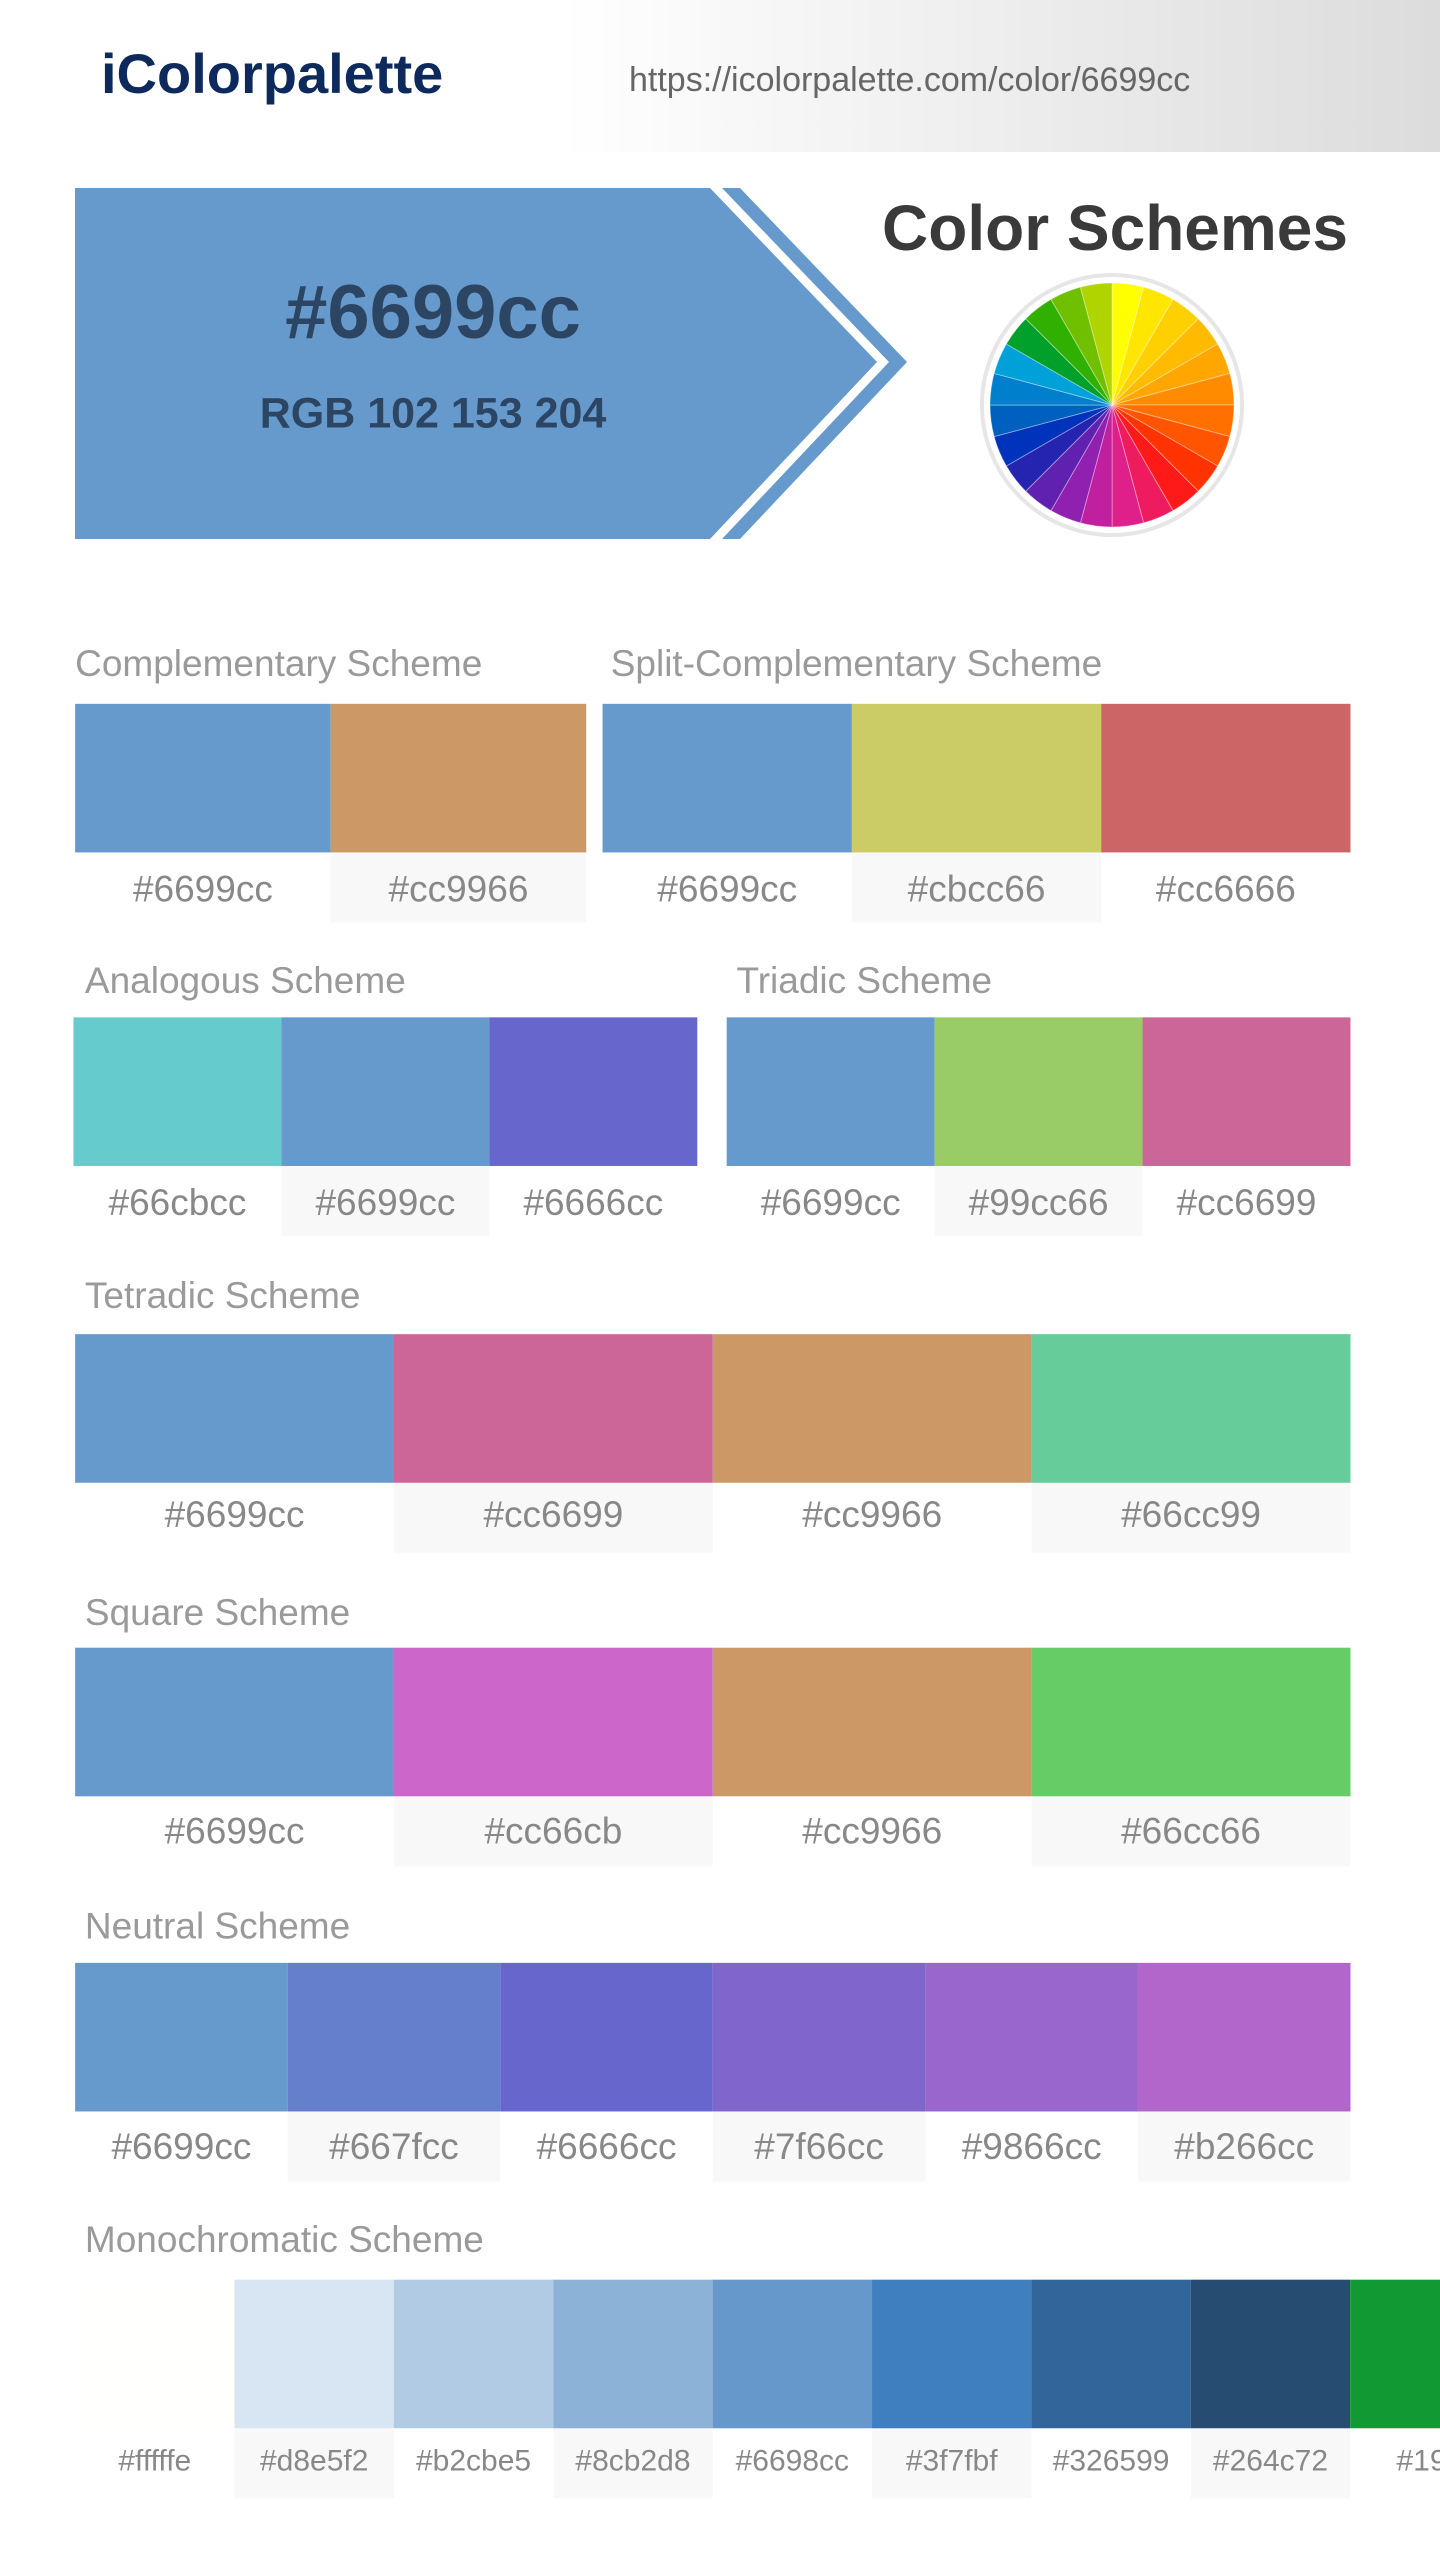 The image size is (1440, 2560). I want to click on color-label: #99cc66, so click(1039, 1202).